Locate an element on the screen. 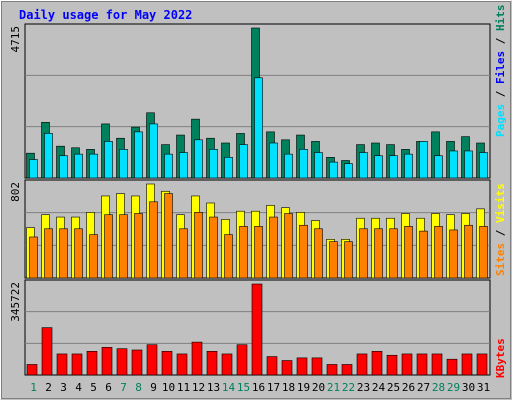 This screenshot has width=512, height=405. x-tick-label: 14 is located at coordinates (229, 387).